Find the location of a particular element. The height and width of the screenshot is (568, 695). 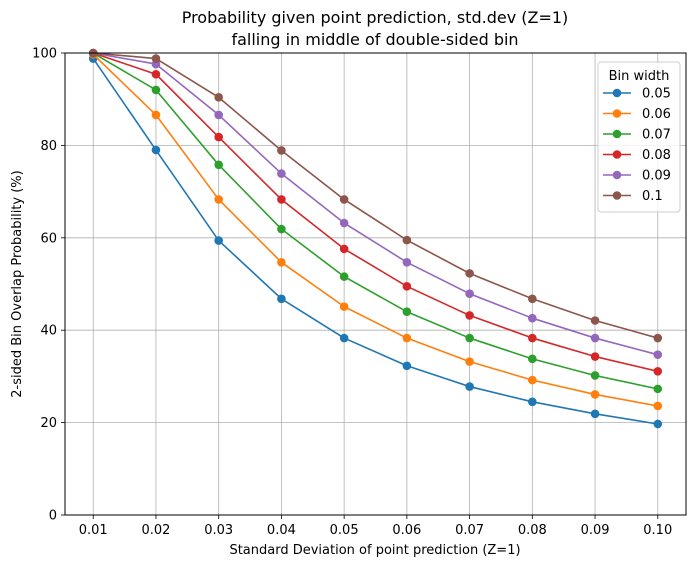

y-axis-label: 2-sided Bin Overlap Probability (%) is located at coordinates (17, 283).